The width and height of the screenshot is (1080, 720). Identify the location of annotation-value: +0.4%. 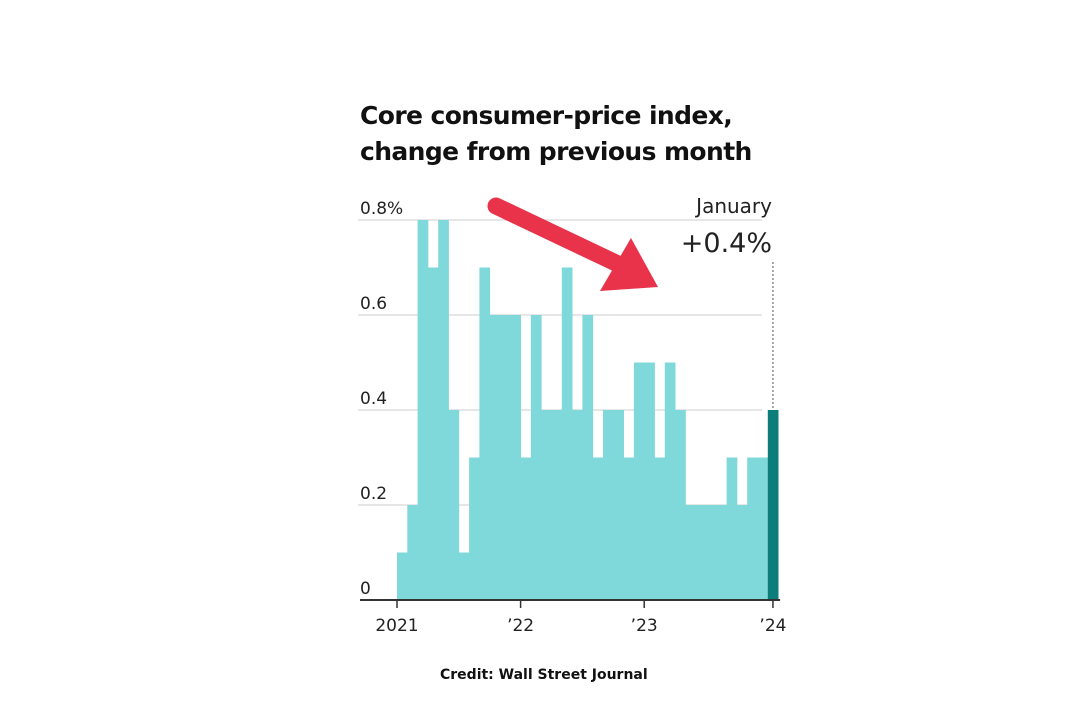
(726, 243).